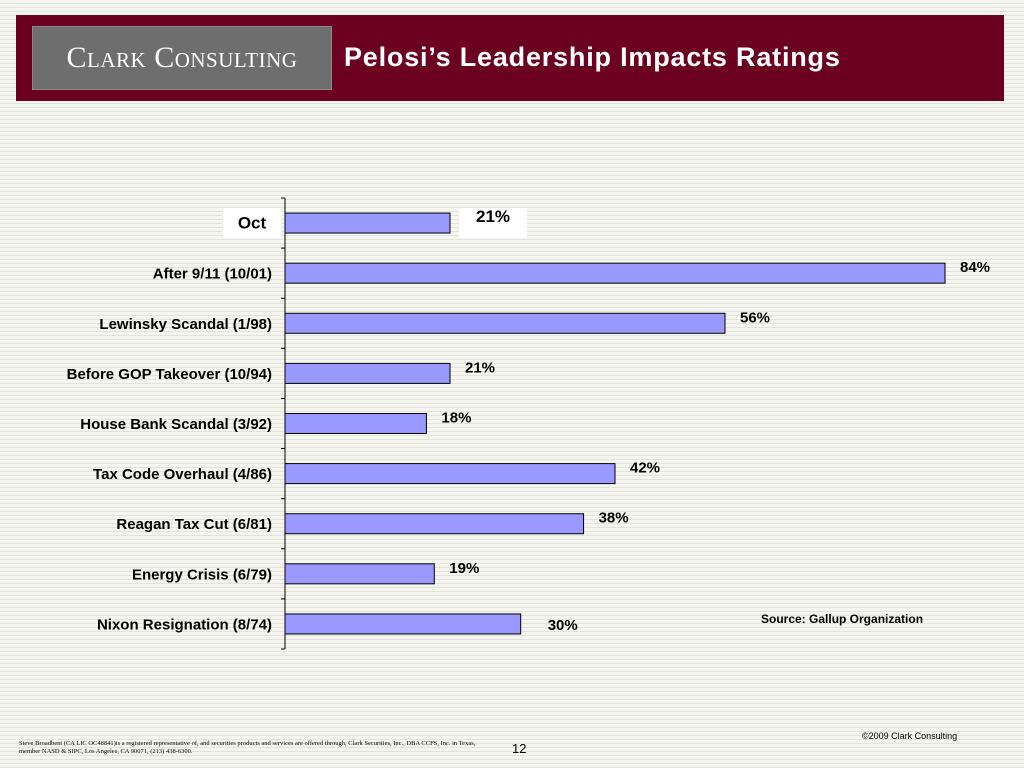  Describe the element at coordinates (464, 568) in the screenshot. I see `data-label: 19%` at that location.